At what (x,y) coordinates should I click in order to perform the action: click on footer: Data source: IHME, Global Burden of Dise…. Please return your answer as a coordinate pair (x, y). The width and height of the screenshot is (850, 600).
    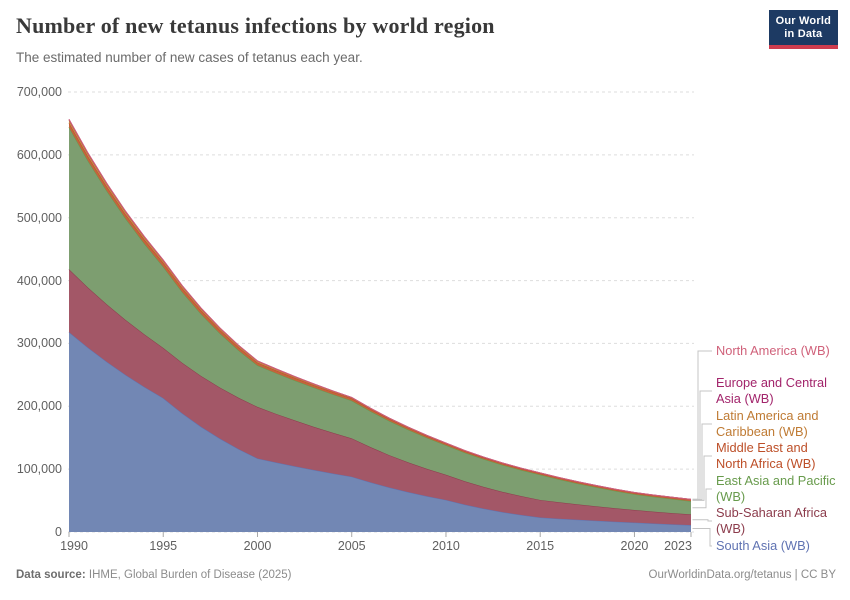
    Looking at the image, I should click on (426, 575).